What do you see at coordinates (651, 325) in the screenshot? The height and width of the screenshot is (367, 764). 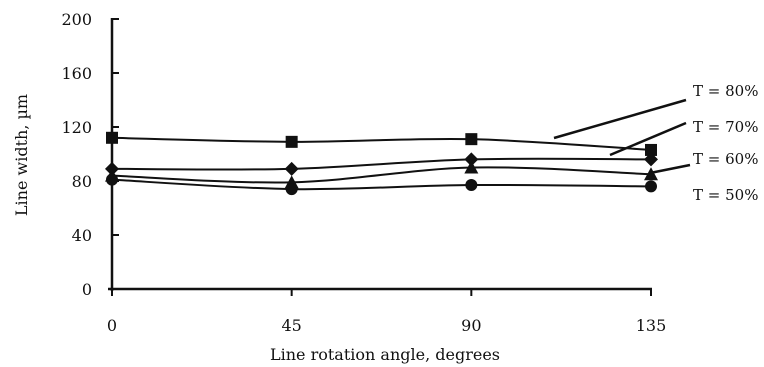 I see `x-tick-label: 135` at bounding box center [651, 325].